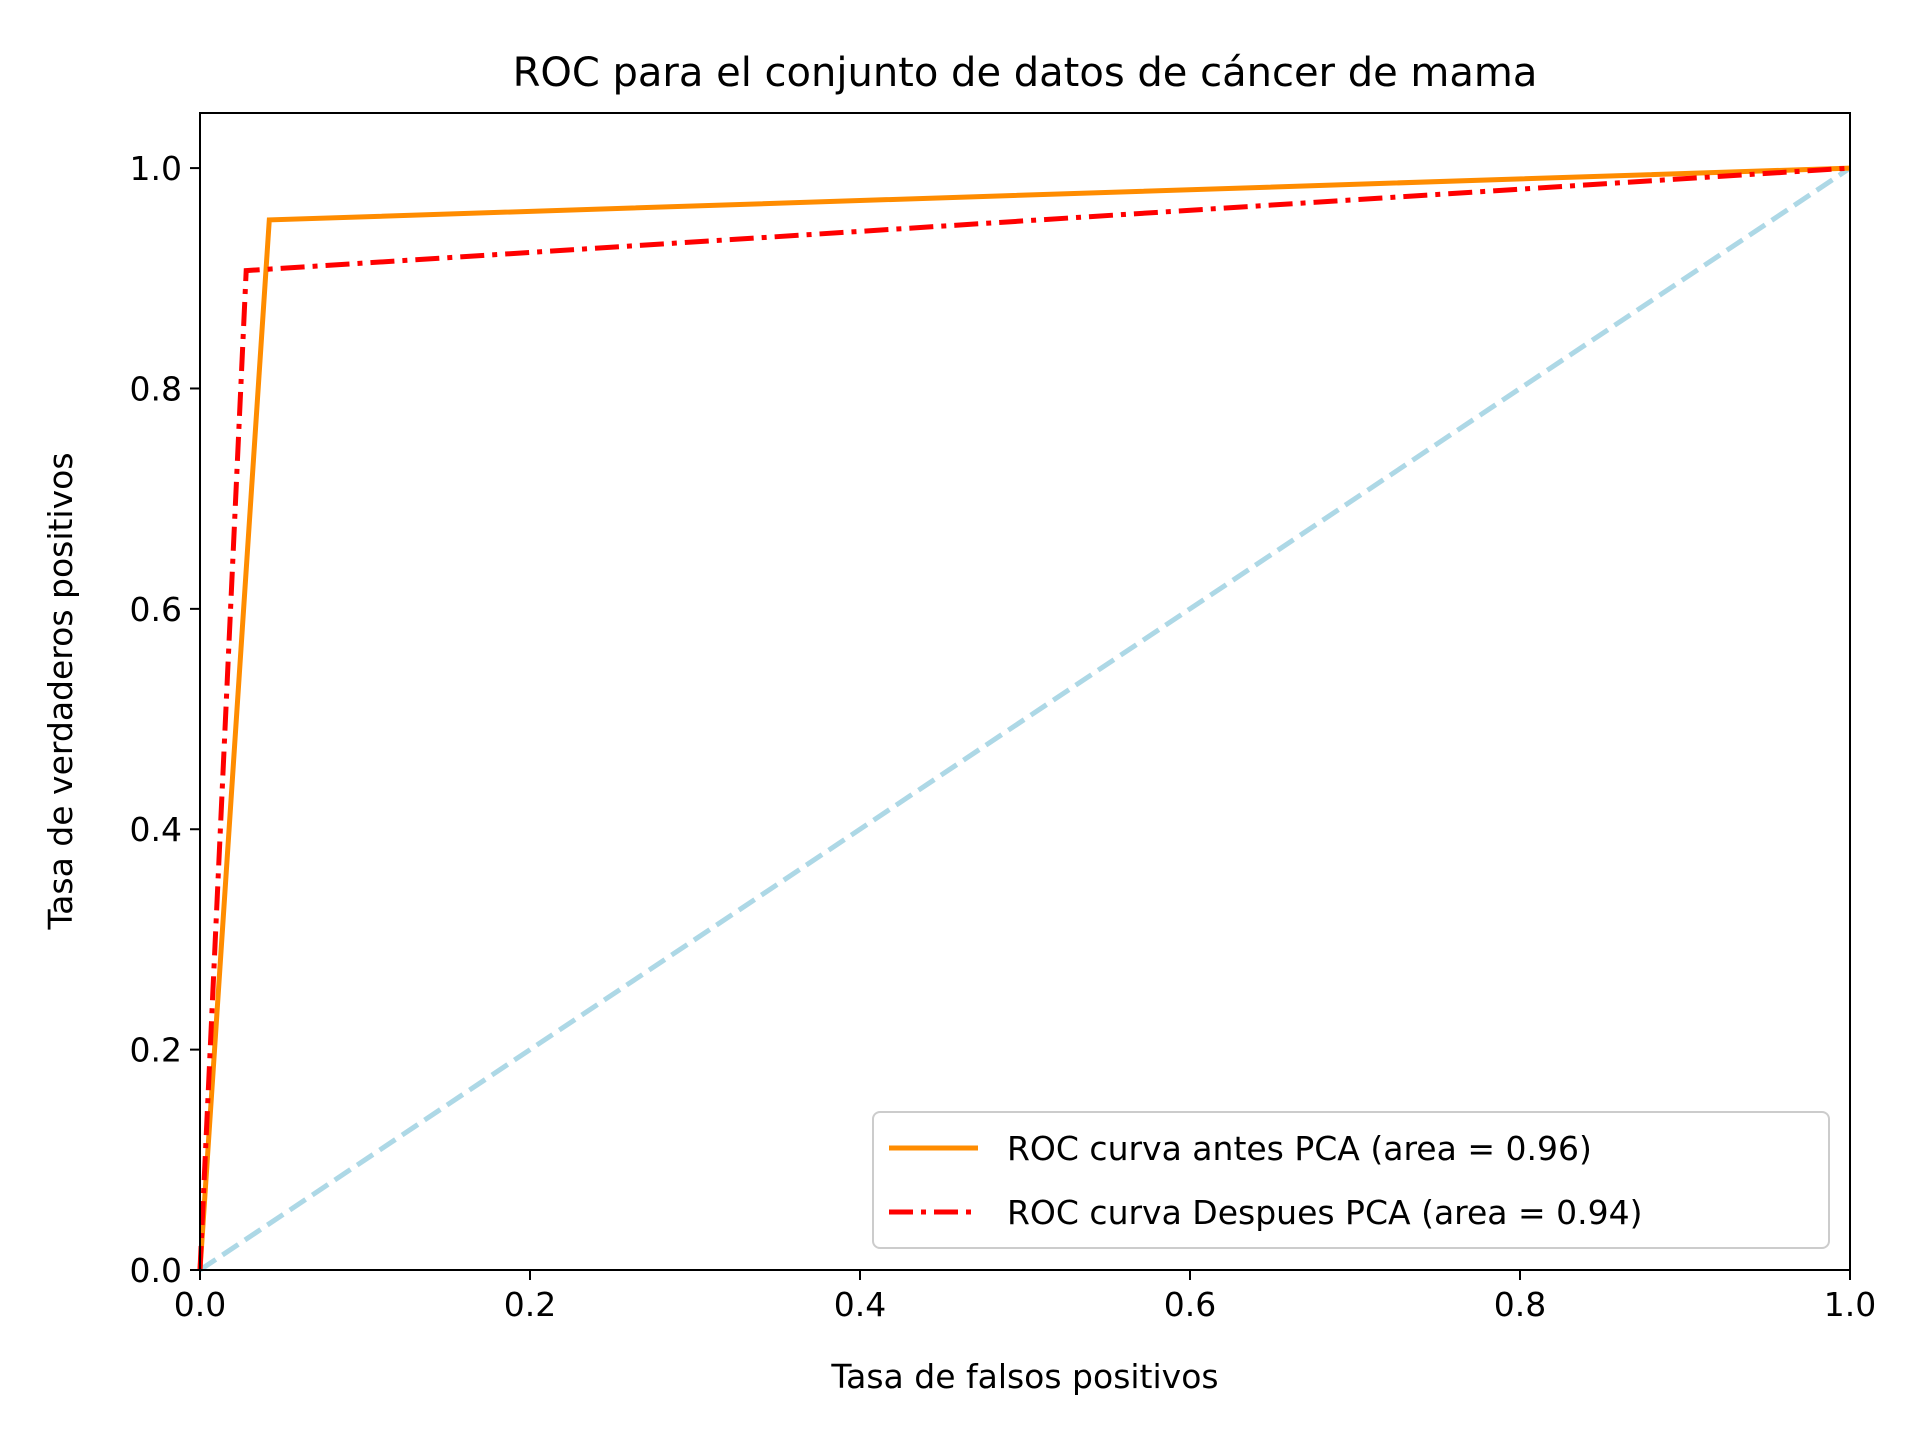  What do you see at coordinates (1190, 1304) in the screenshot?
I see `x-tick-label: 0.6` at bounding box center [1190, 1304].